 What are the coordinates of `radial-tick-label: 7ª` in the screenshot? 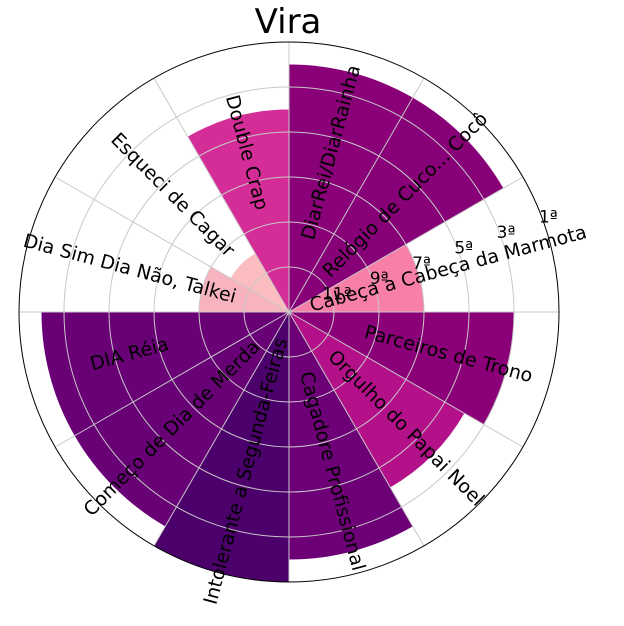 It's located at (421, 264).